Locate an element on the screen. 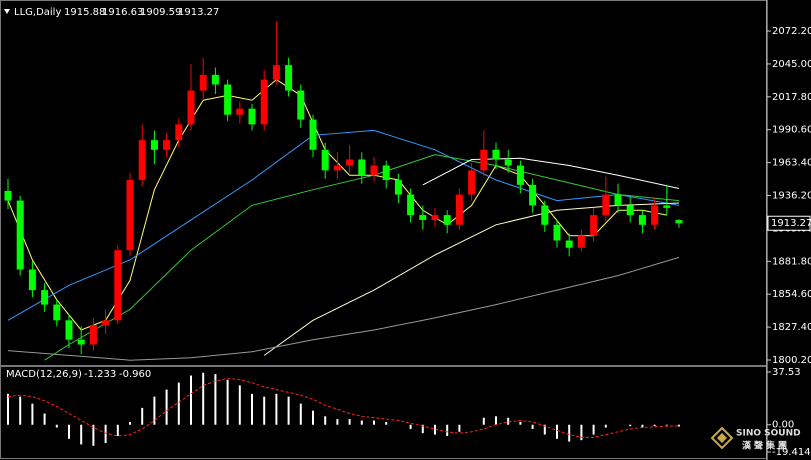  y-tick-label: 2072.20 is located at coordinates (791, 31).